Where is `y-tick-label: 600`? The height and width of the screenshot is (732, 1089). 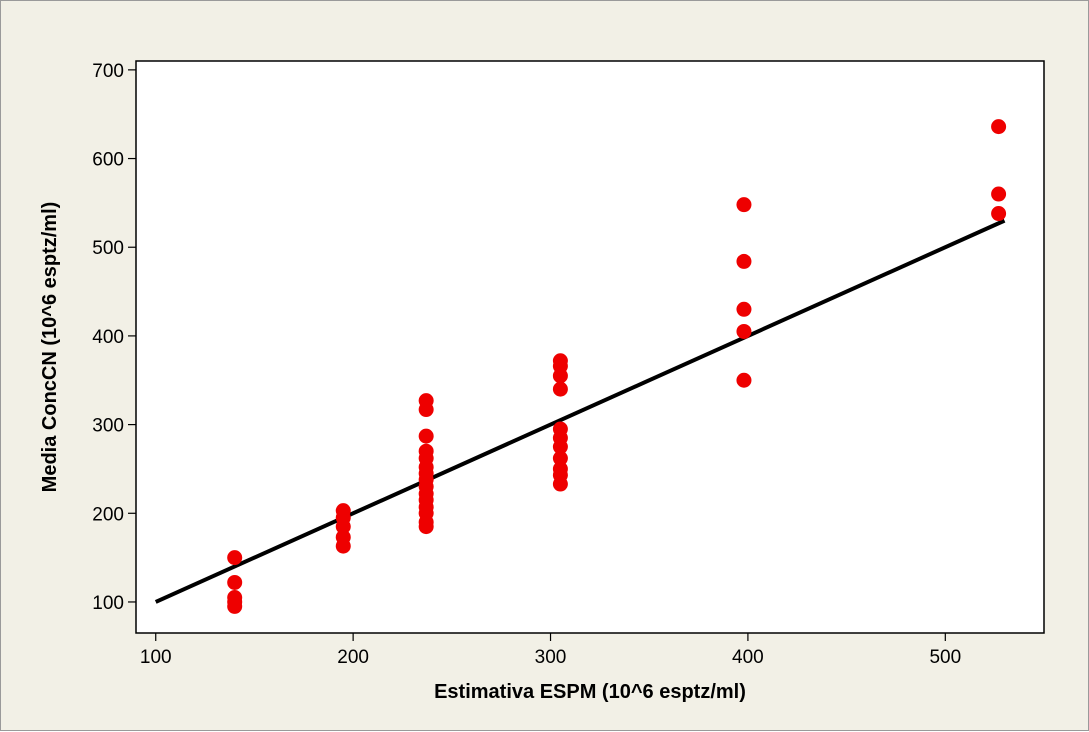
y-tick-label: 600 is located at coordinates (108, 160).